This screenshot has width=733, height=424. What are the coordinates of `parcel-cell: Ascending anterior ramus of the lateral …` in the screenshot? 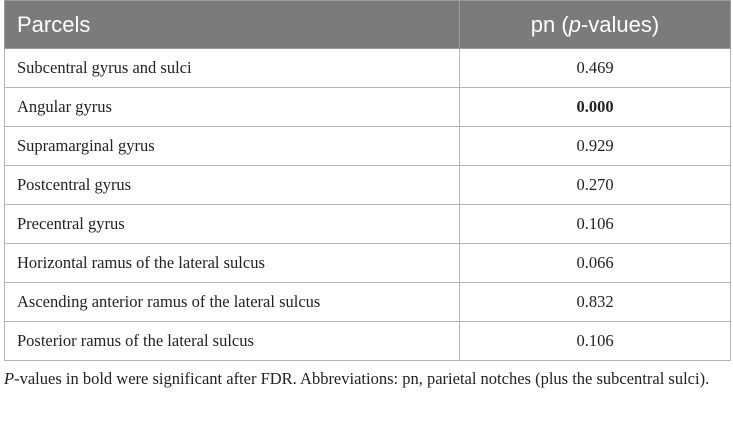 It's located at (232, 302).